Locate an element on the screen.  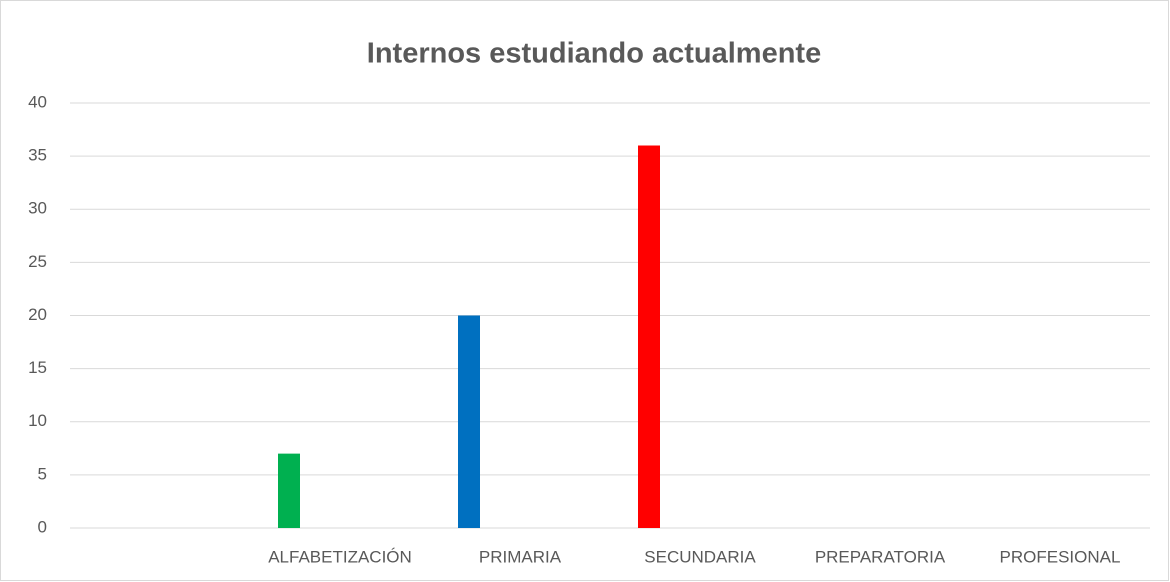
y-tick-label: 25 is located at coordinates (37, 261).